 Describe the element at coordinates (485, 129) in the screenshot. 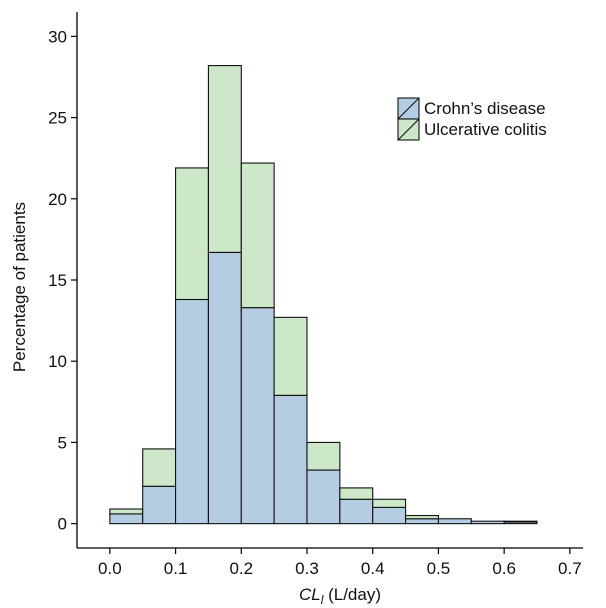

I see `legend-label: Ulcerative colitis` at that location.